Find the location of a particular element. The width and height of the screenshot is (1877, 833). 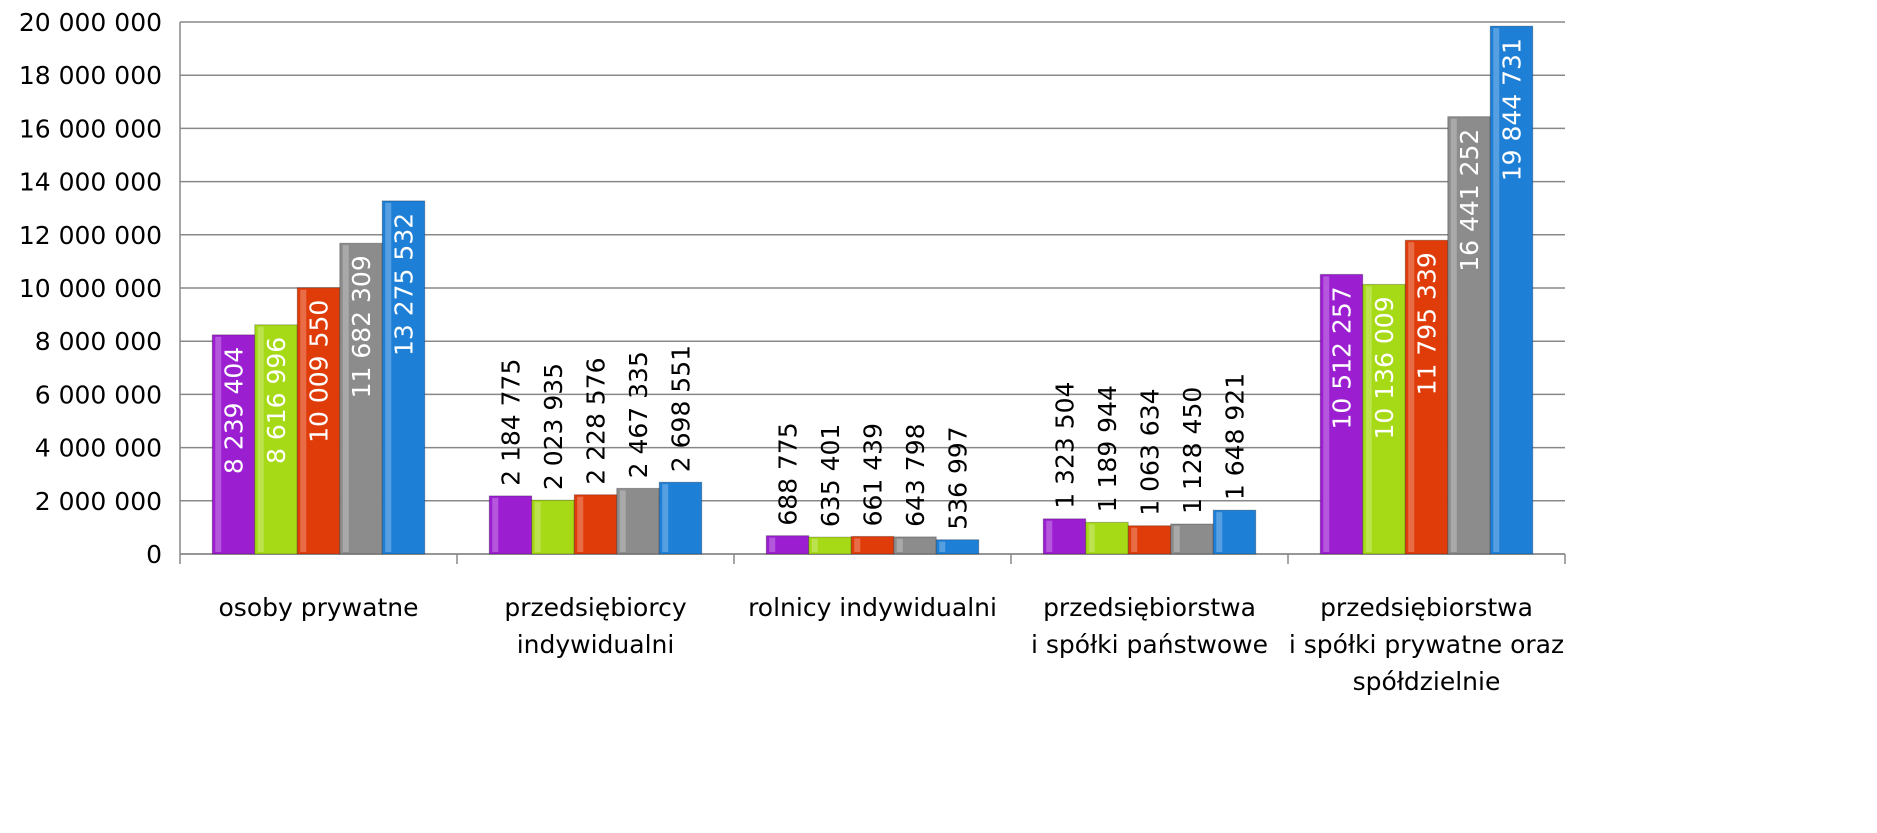

value-label: 8 616 996 is located at coordinates (276, 400).